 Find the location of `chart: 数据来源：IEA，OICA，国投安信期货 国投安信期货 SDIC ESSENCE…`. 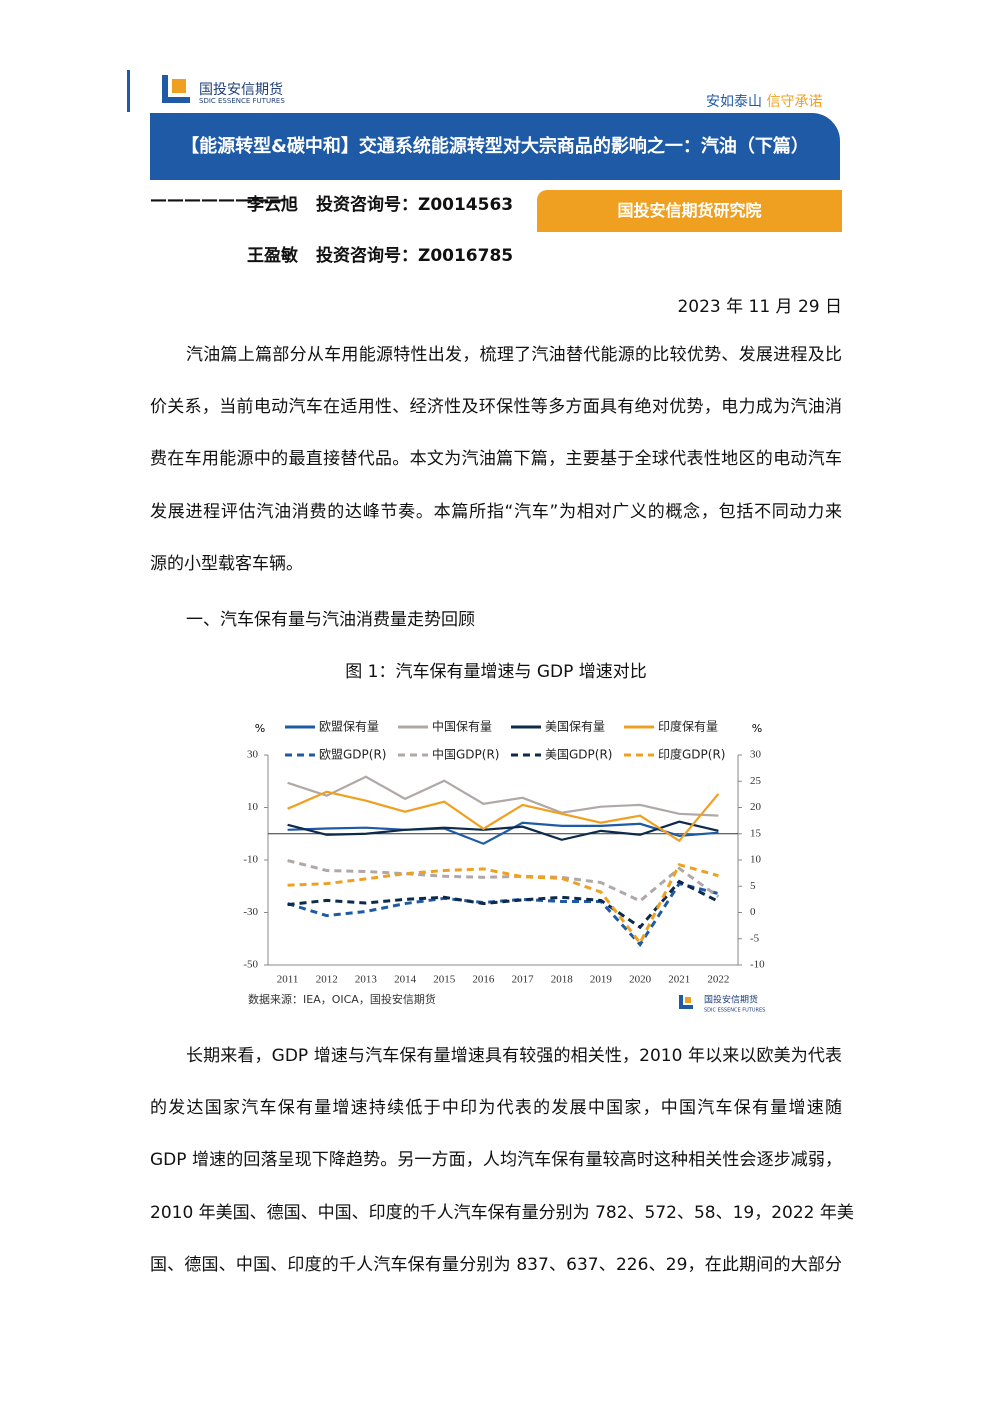

chart: 数据来源：IEA，OICA，国投安信期货 国投安信期货 SDIC ESSENCE… is located at coordinates (504, 866).